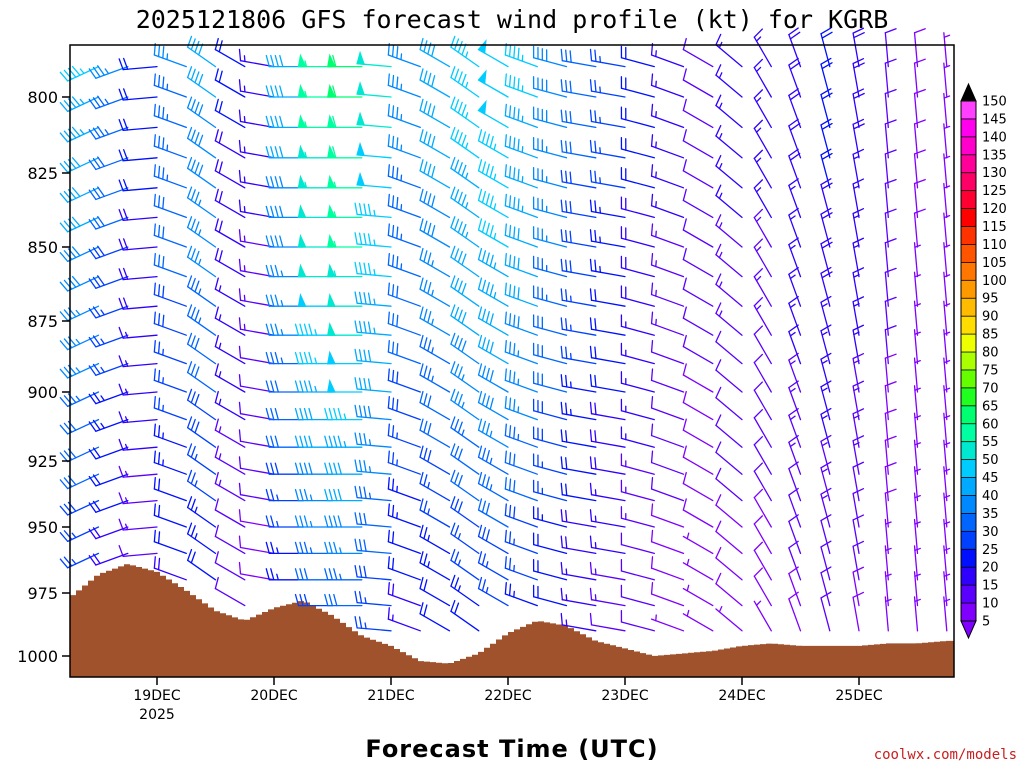 The width and height of the screenshot is (1024, 768). I want to click on colorbar-label: 120, so click(994, 209).